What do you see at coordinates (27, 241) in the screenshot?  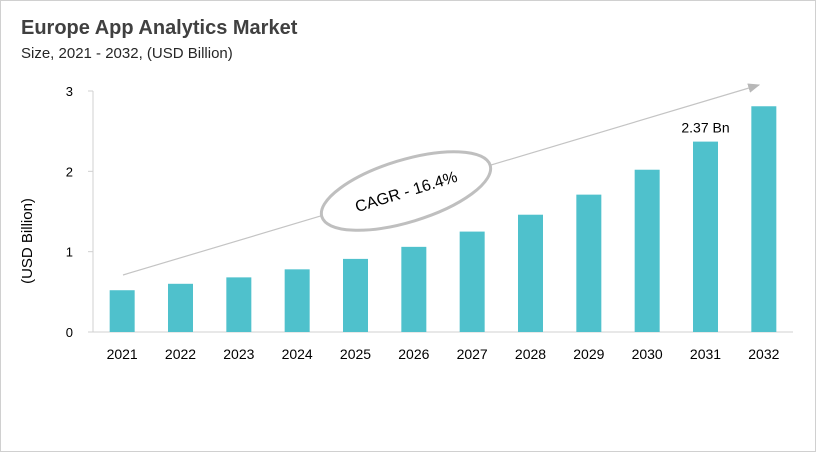 I see `y-axis-label: (USD Billion)` at bounding box center [27, 241].